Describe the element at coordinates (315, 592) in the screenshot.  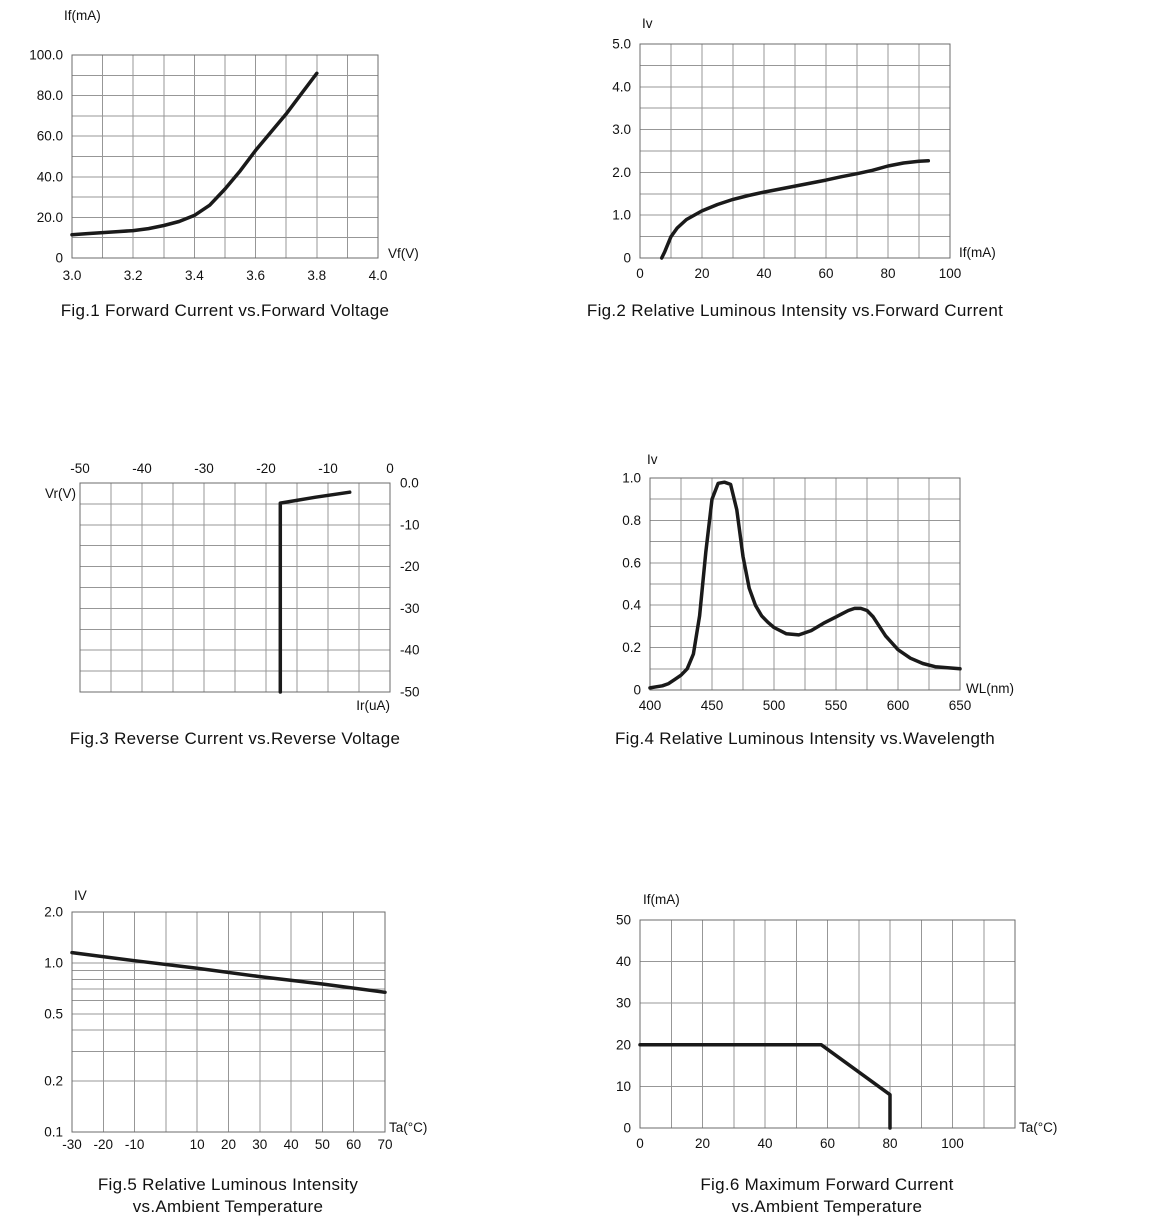
I see `fig3-curve-reverse-current` at that location.